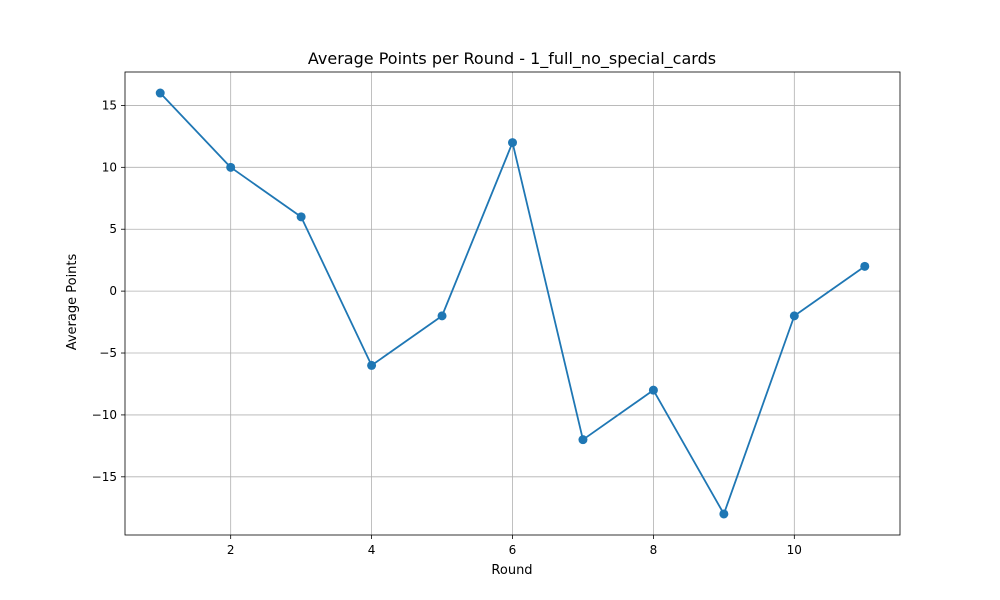 The image size is (1000, 600). Describe the element at coordinates (108, 353) in the screenshot. I see `y-tick-label: −5` at that location.